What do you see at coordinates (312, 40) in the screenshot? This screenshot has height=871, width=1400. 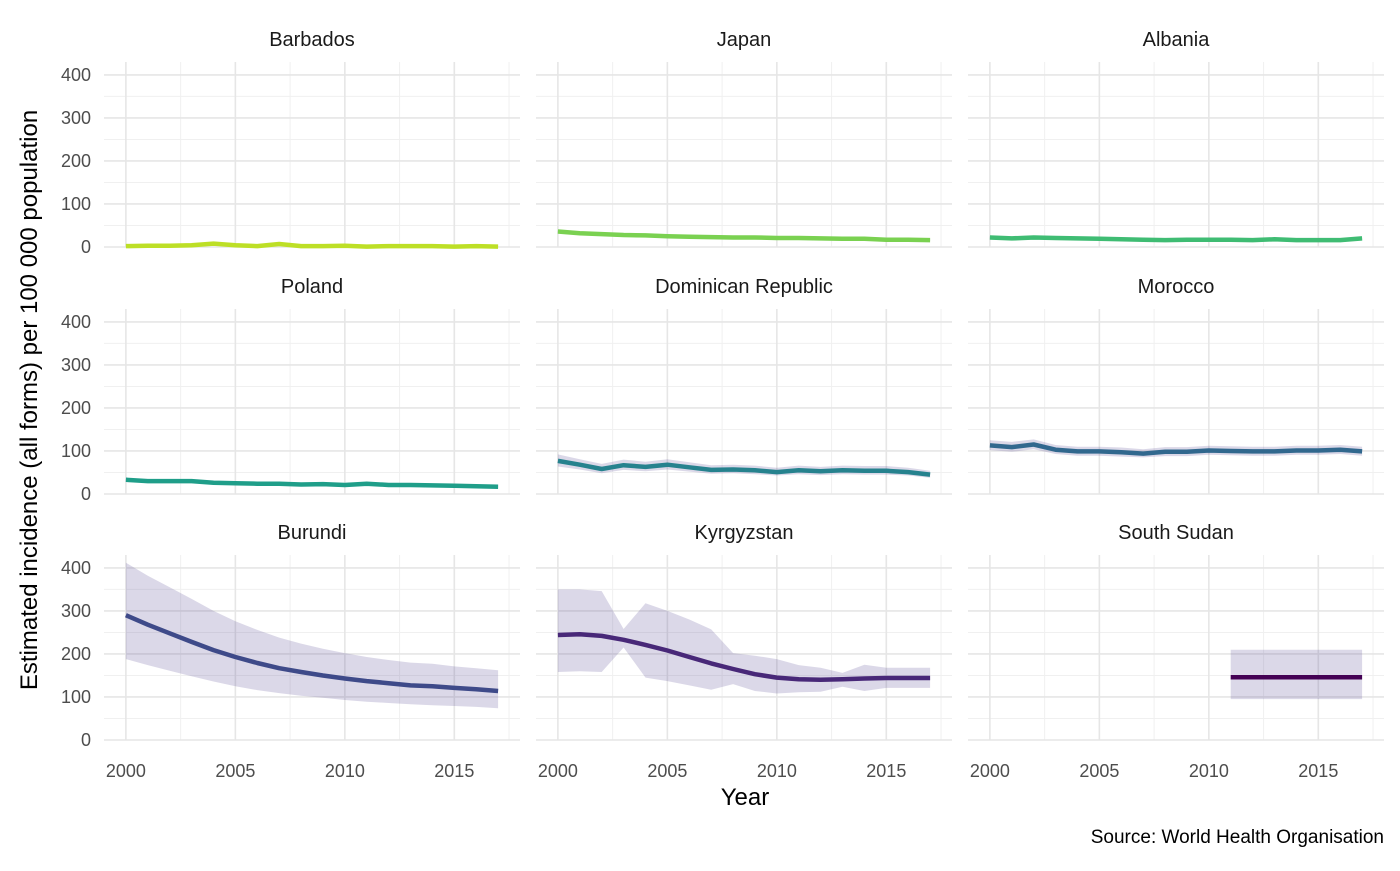 I see `facet-title: Barbados` at bounding box center [312, 40].